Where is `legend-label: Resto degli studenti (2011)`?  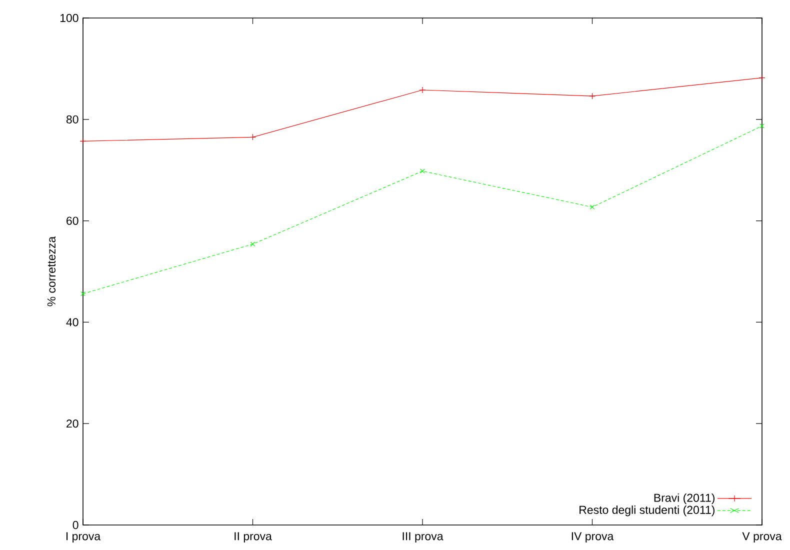
legend-label: Resto degli studenti (2011) is located at coordinates (647, 510).